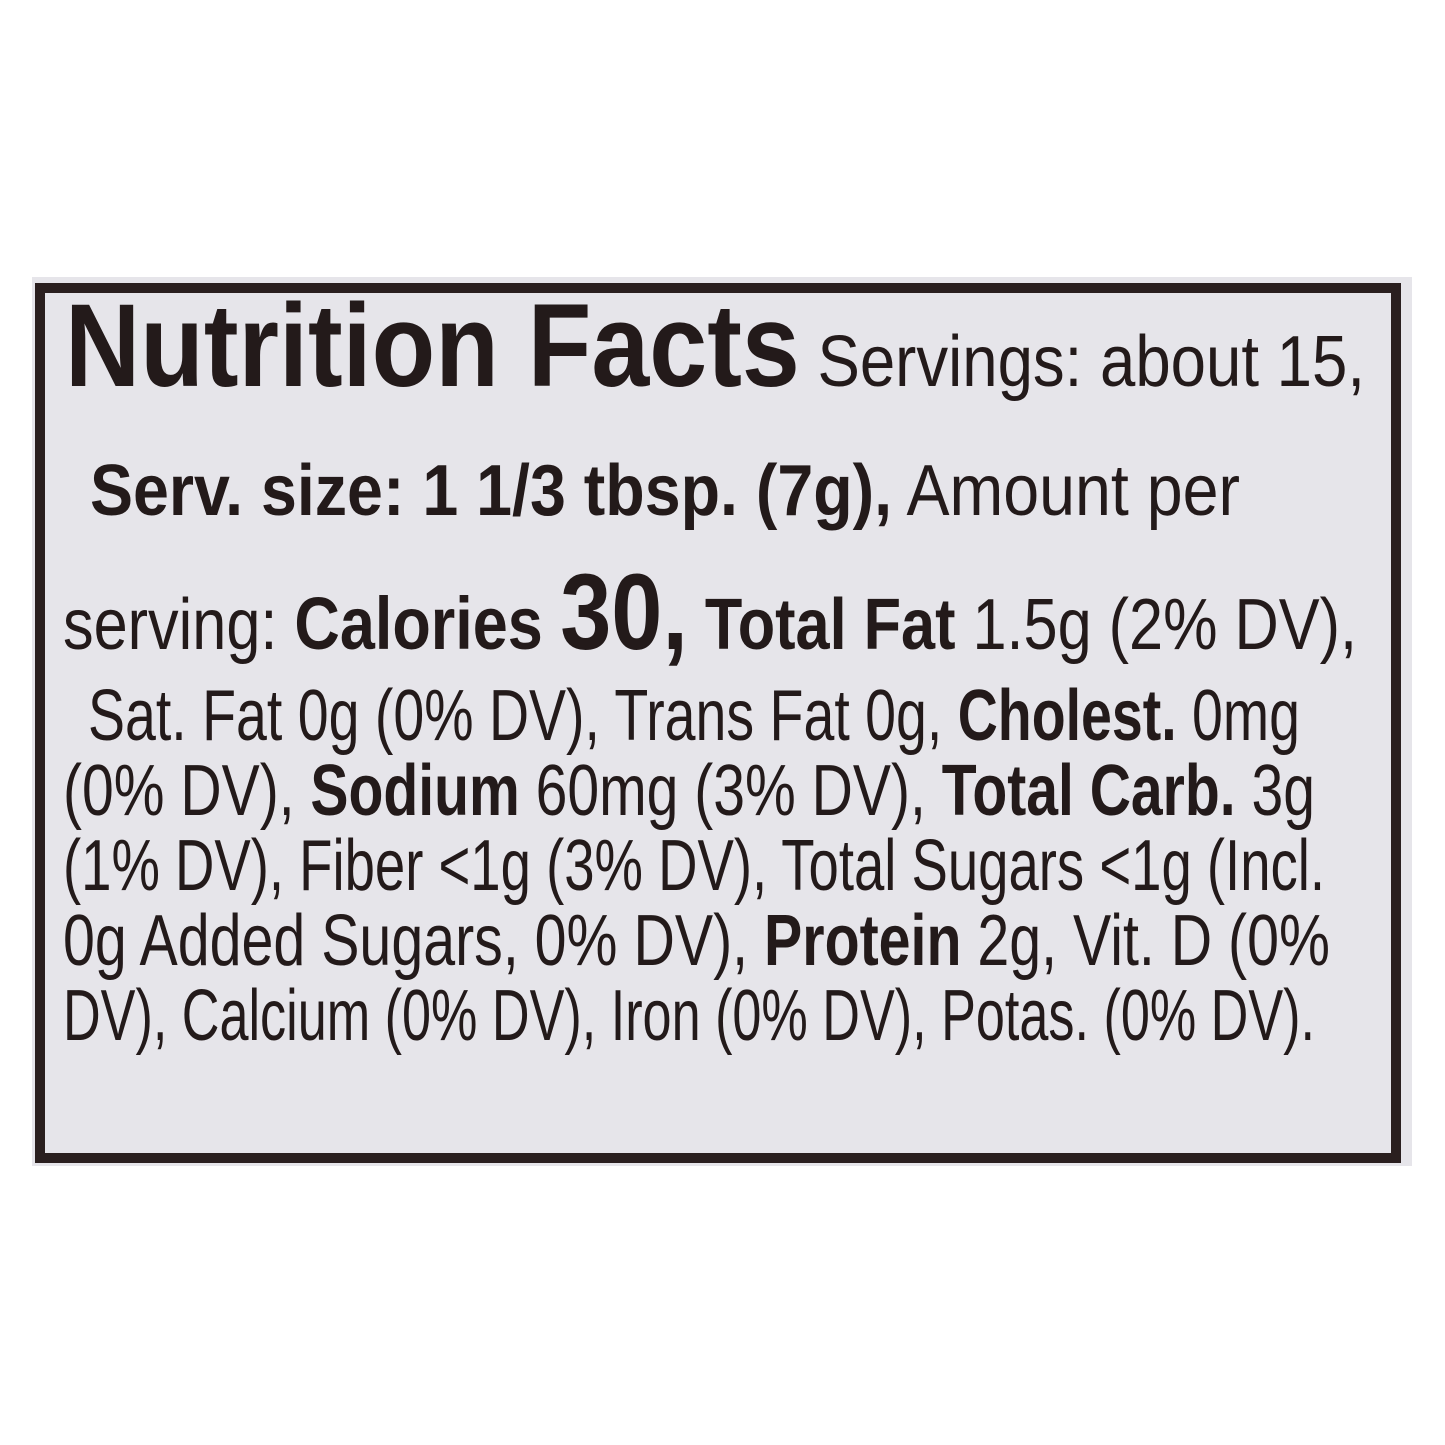 The image size is (1445, 1445). I want to click on text: 3g, so click(1275, 791).